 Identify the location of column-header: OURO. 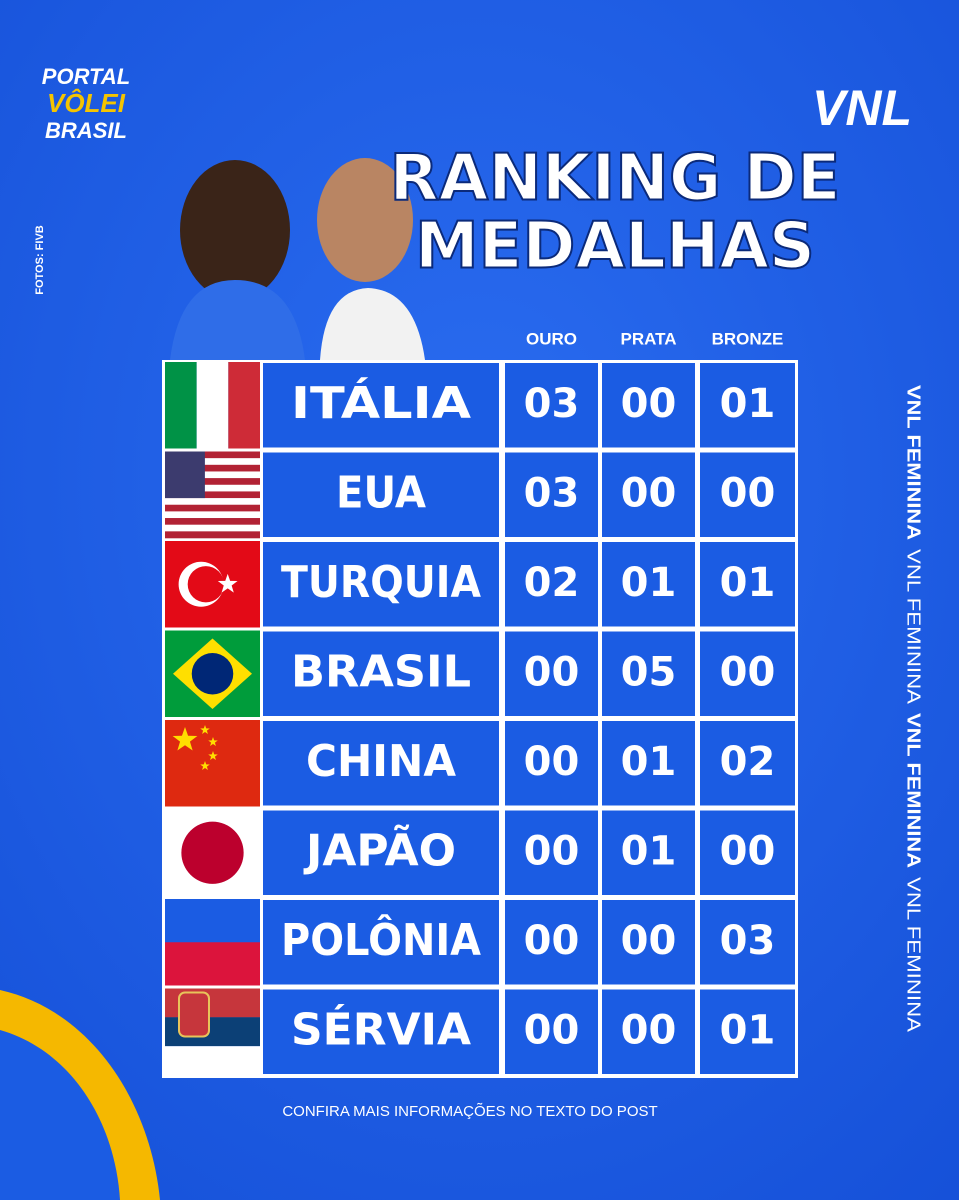
(551, 338).